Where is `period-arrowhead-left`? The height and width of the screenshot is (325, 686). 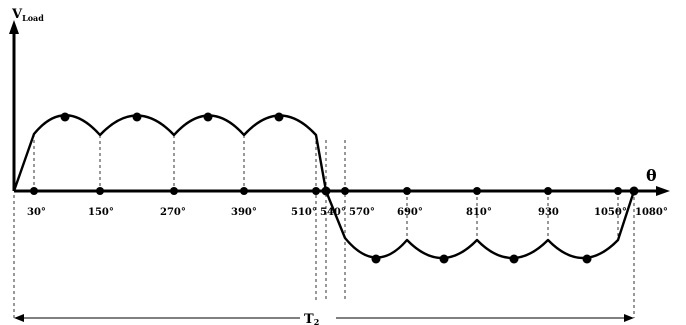
period-arrowhead-left is located at coordinates (19, 318).